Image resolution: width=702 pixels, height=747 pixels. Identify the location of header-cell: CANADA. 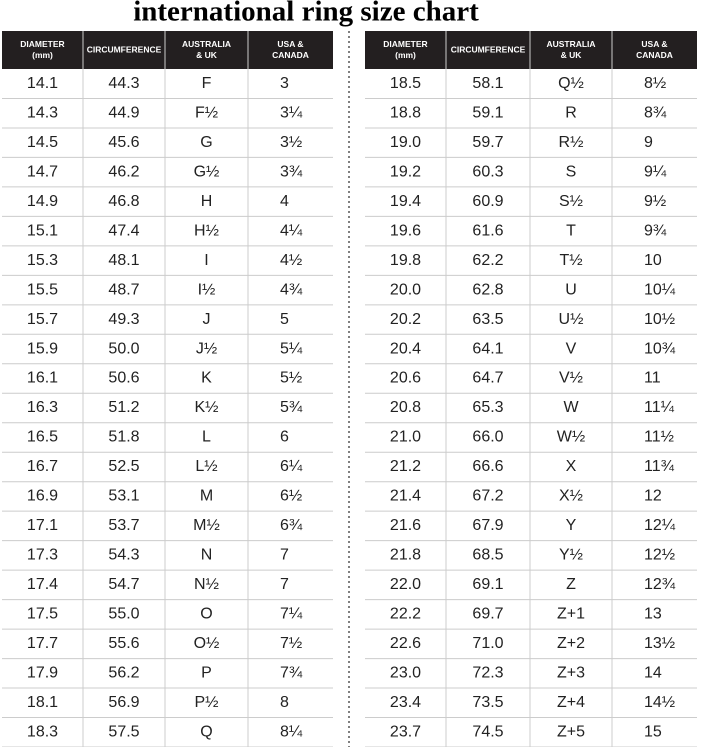
(654, 55).